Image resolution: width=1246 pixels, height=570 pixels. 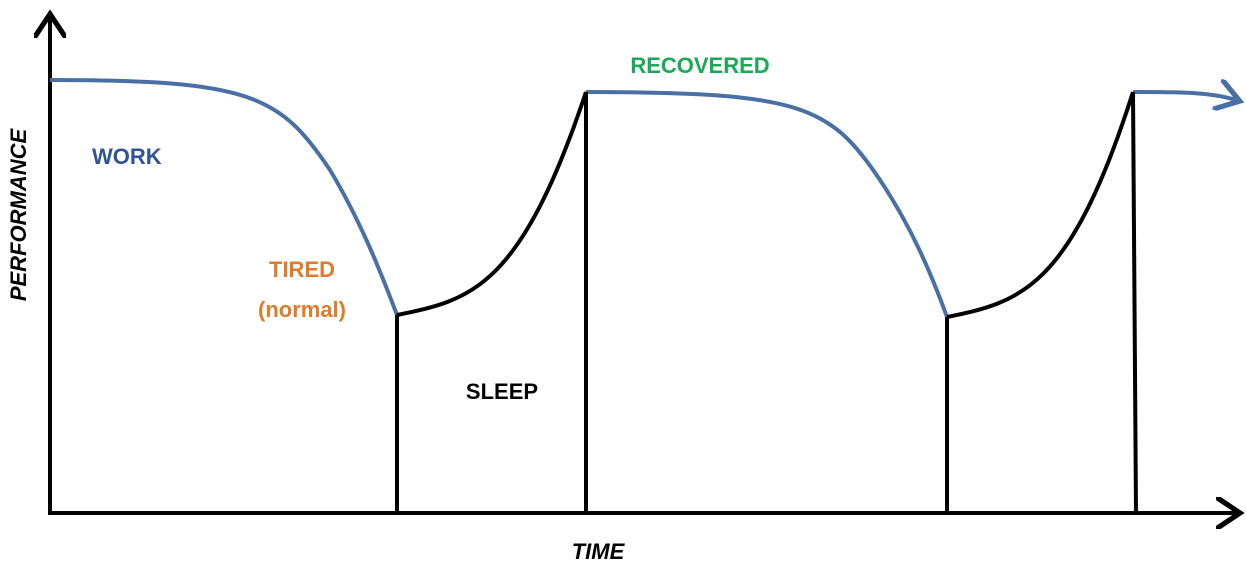 What do you see at coordinates (18, 215) in the screenshot?
I see `y-axis-label: PERFORMANCE` at bounding box center [18, 215].